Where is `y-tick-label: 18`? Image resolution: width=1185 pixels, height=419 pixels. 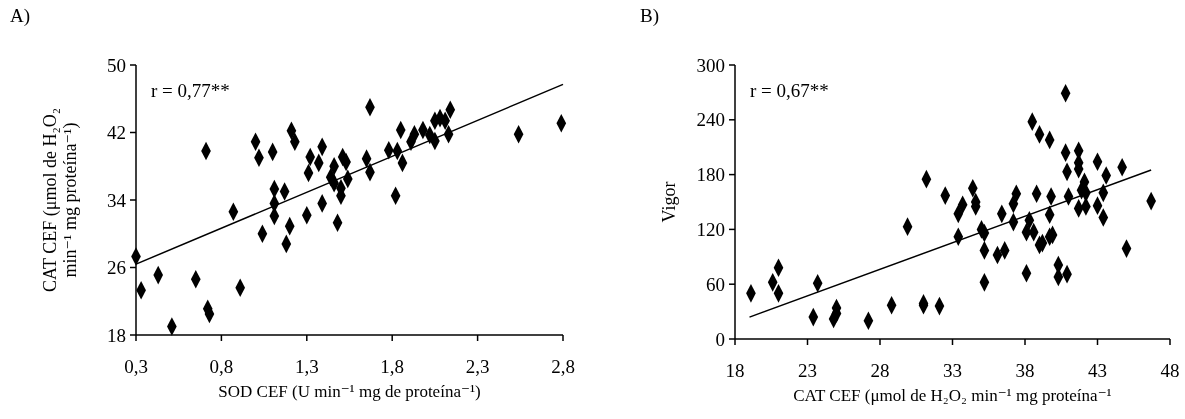
y-tick-label: 18 is located at coordinates (116, 335).